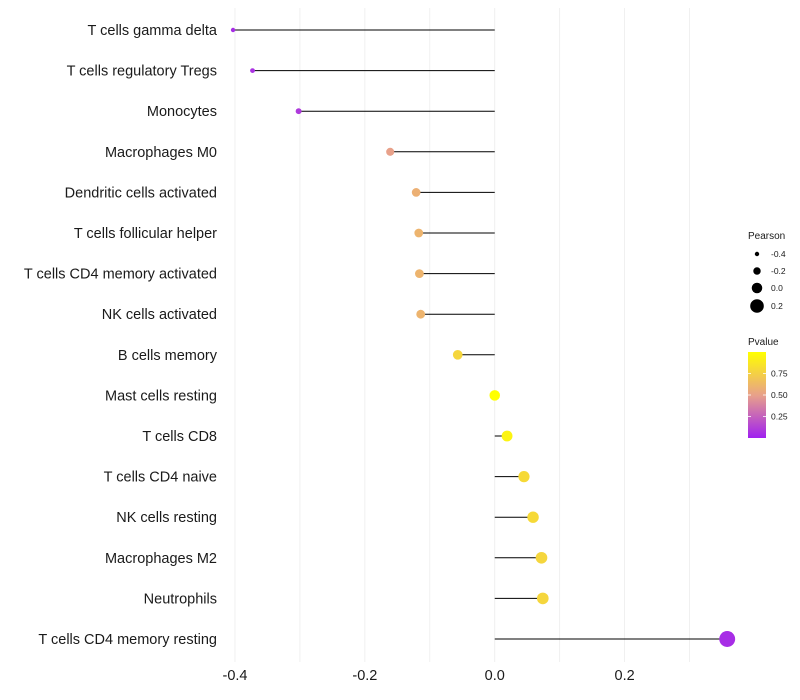  Describe the element at coordinates (234, 676) in the screenshot. I see `x-tick-label: -0.4` at that location.